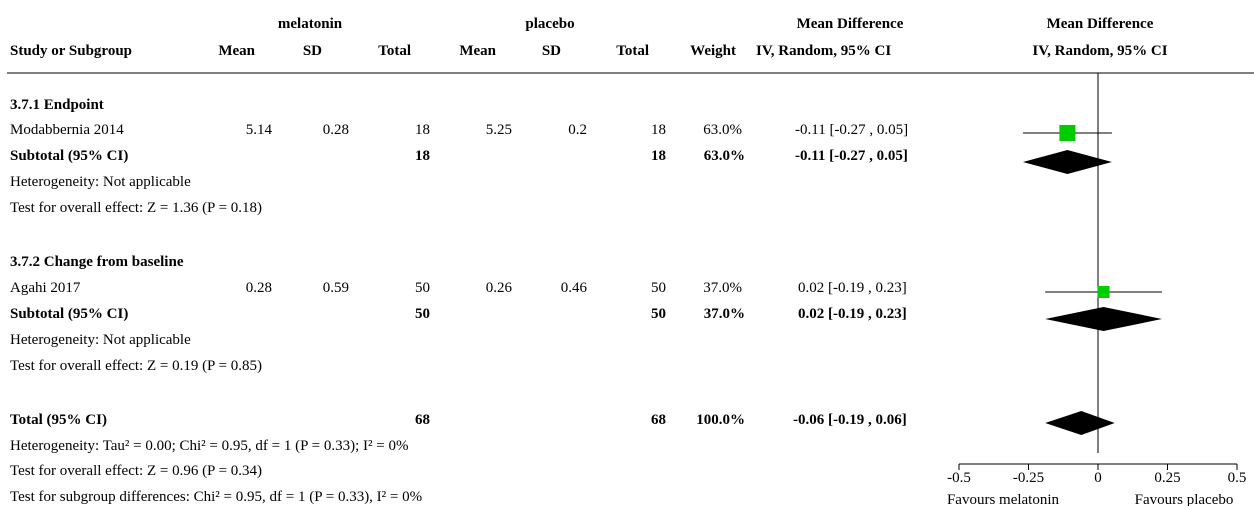 This screenshot has width=1254, height=506. I want to click on study-name: Agahi 2017, so click(45, 288).